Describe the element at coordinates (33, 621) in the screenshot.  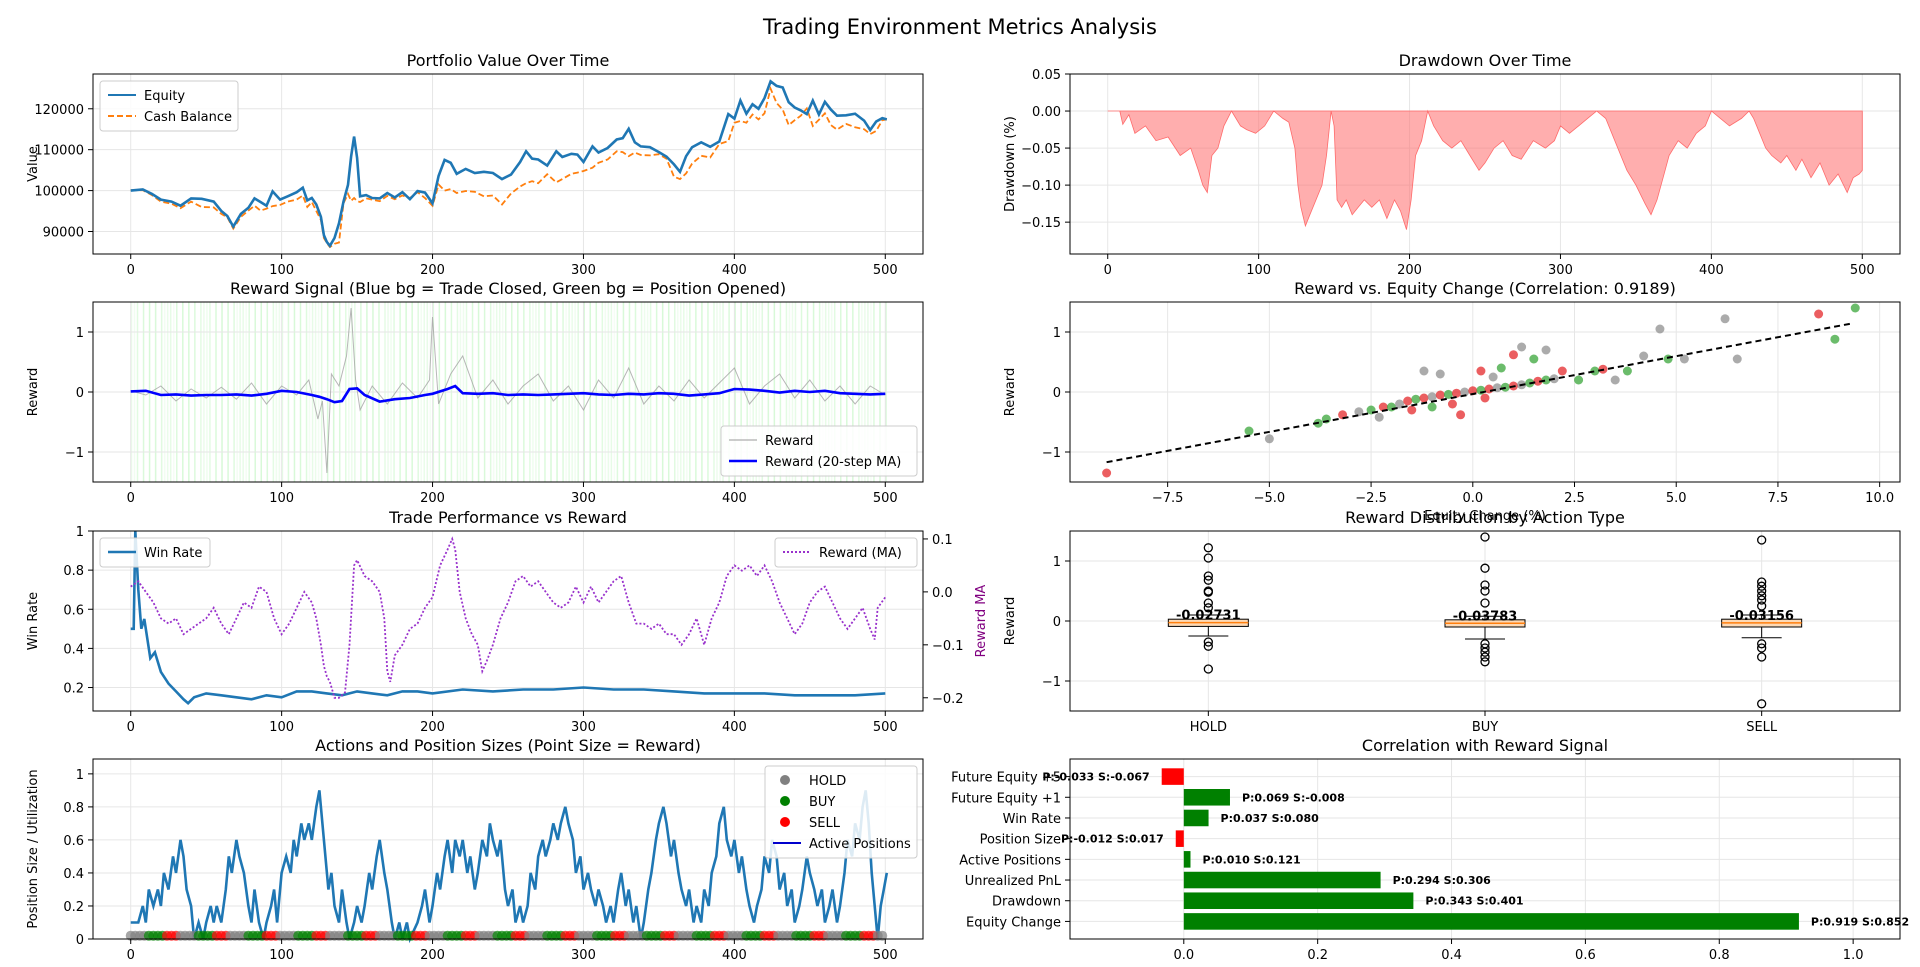
I see `y-axis-label: Win Rate` at that location.